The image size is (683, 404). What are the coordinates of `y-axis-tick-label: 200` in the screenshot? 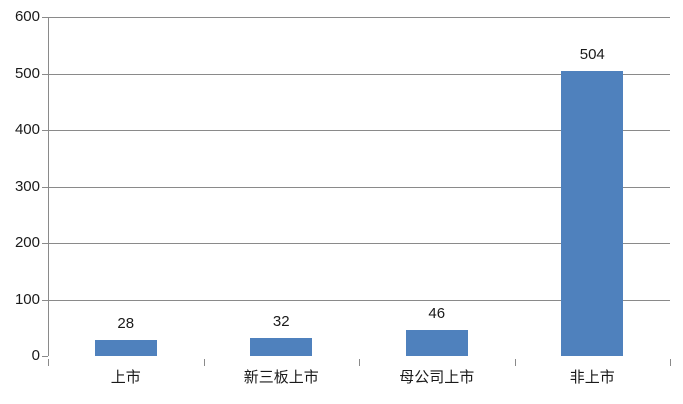 It's located at (27, 242).